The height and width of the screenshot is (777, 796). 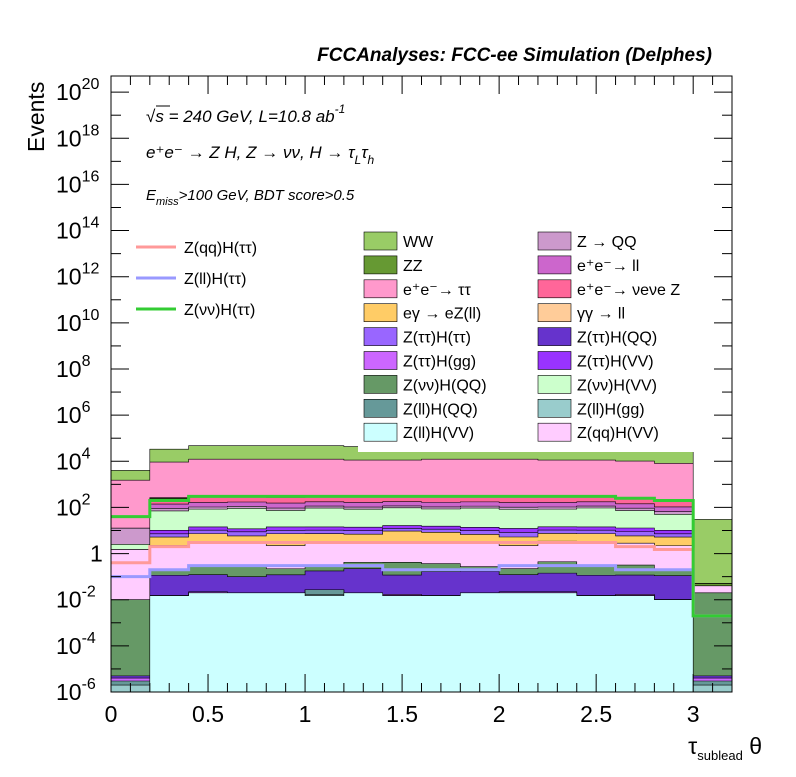 What do you see at coordinates (245, 114) in the screenshot?
I see `annotation-energy: √s = 240 GeV, L=10.8 ab-1` at bounding box center [245, 114].